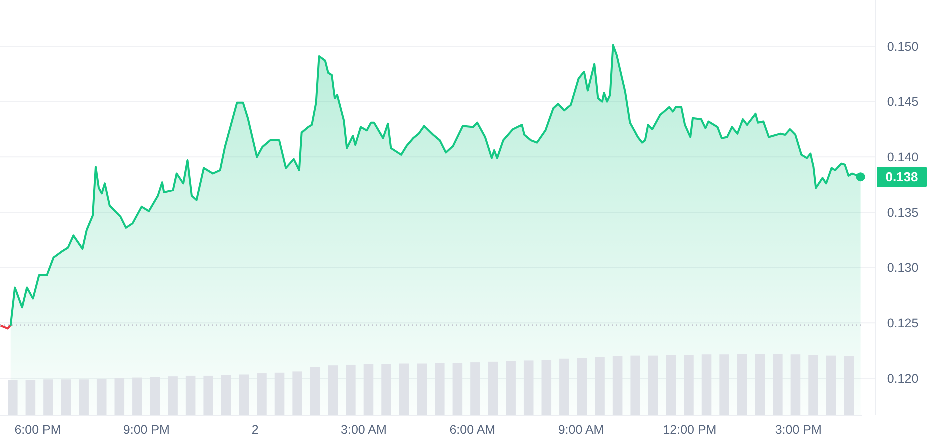 The image size is (931, 445). Describe the element at coordinates (364, 430) in the screenshot. I see `x-tick-label: 3:00 AM` at that location.